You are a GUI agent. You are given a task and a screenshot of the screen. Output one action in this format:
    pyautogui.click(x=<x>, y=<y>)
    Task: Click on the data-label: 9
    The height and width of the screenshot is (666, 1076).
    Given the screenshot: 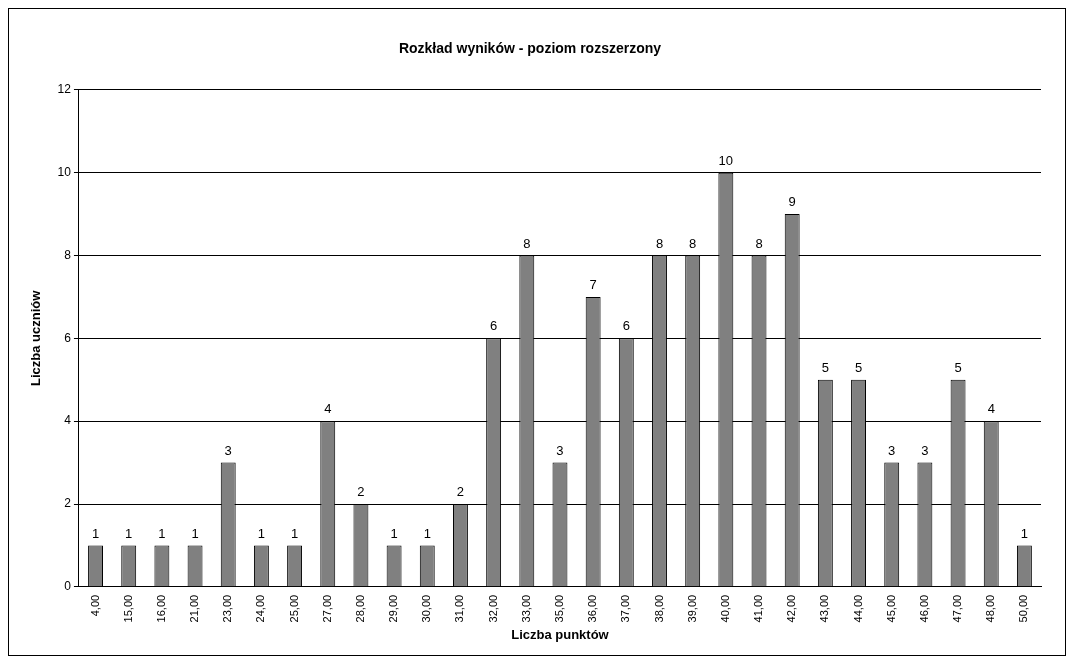 What is the action you would take?
    pyautogui.click(x=792, y=202)
    